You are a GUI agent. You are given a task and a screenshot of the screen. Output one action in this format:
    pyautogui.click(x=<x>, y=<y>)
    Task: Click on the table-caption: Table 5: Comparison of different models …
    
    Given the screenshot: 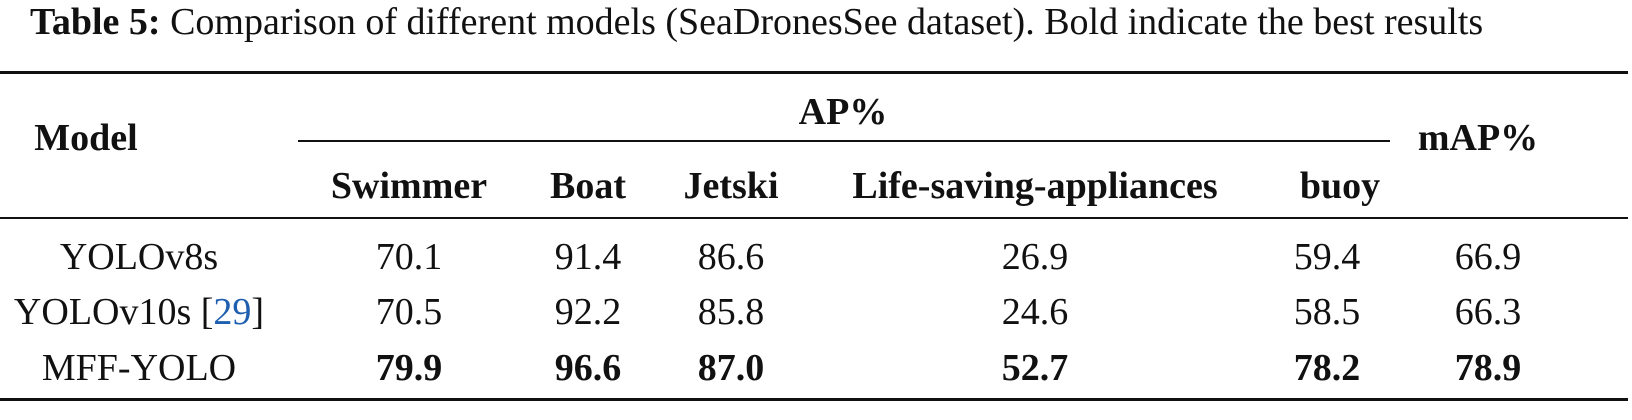 What is the action you would take?
    pyautogui.click(x=756, y=22)
    